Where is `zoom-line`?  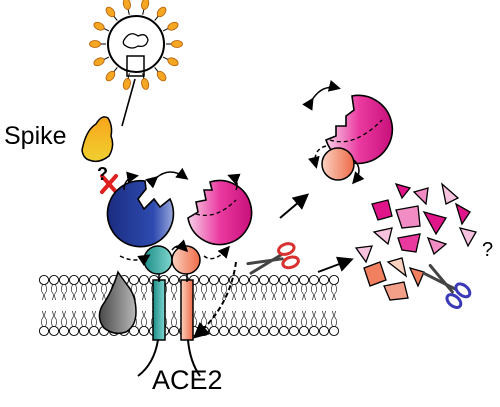
zoom-line is located at coordinates (128, 102).